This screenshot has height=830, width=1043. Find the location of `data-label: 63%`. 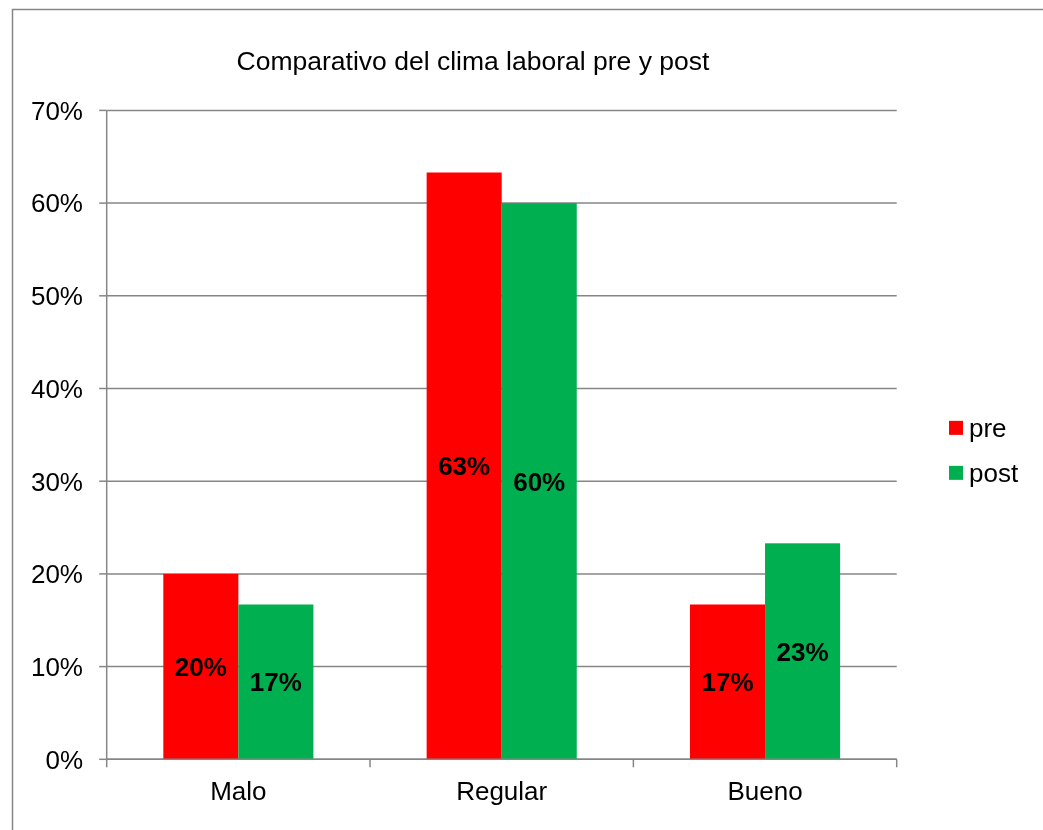

data-label: 63% is located at coordinates (464, 466).